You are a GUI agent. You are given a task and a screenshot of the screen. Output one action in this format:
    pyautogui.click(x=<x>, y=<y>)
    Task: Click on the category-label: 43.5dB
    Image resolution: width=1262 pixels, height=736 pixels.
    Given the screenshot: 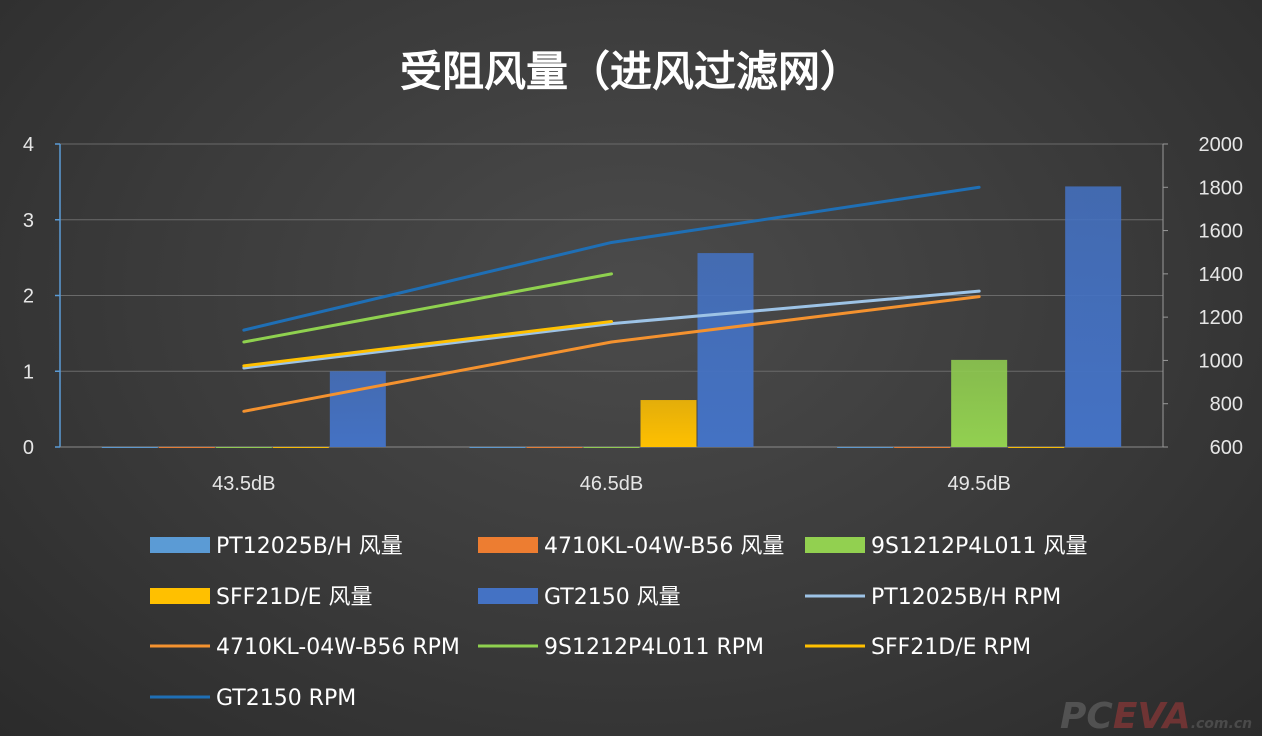 What is the action you would take?
    pyautogui.click(x=243, y=484)
    